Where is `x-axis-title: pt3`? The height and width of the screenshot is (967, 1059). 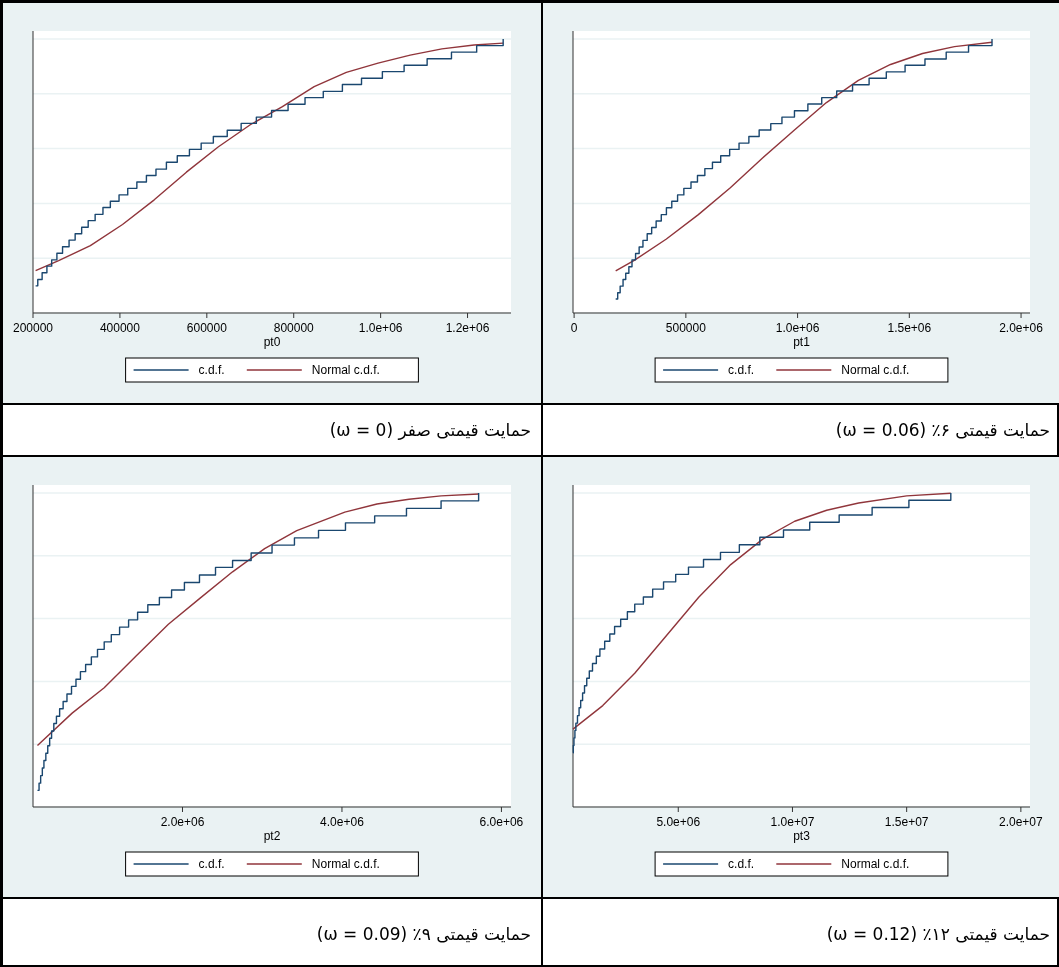
x-axis-title: pt3 is located at coordinates (802, 836).